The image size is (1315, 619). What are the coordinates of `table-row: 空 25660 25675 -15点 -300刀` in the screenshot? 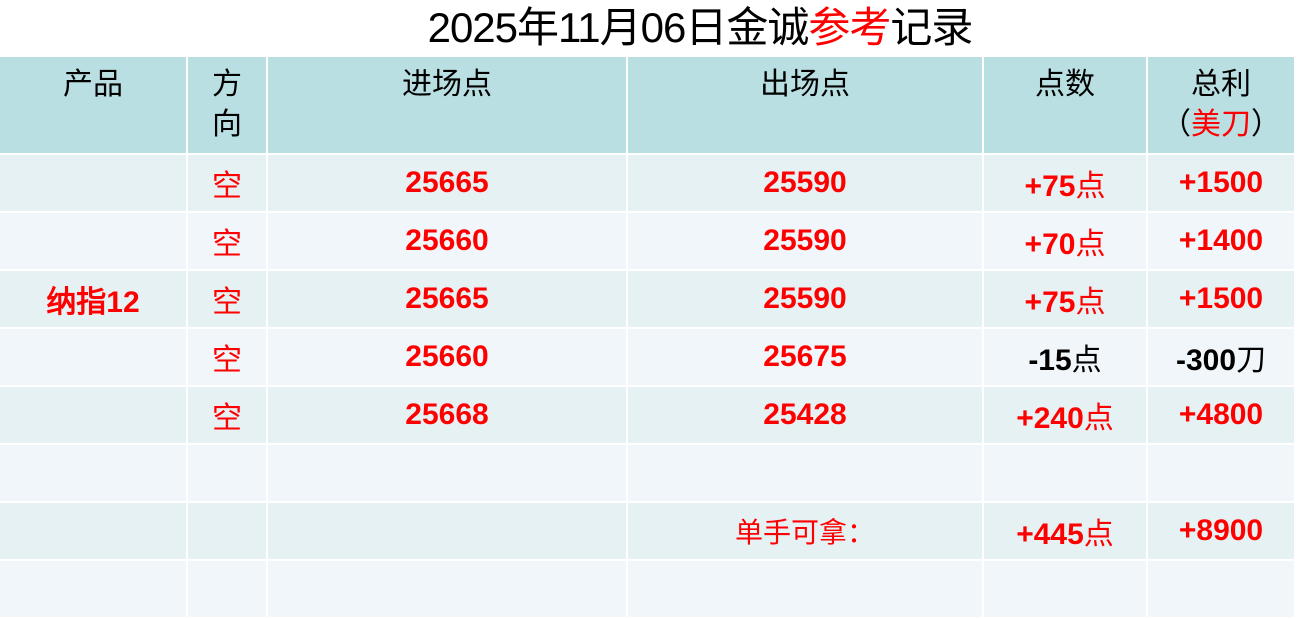 It's located at (647, 357).